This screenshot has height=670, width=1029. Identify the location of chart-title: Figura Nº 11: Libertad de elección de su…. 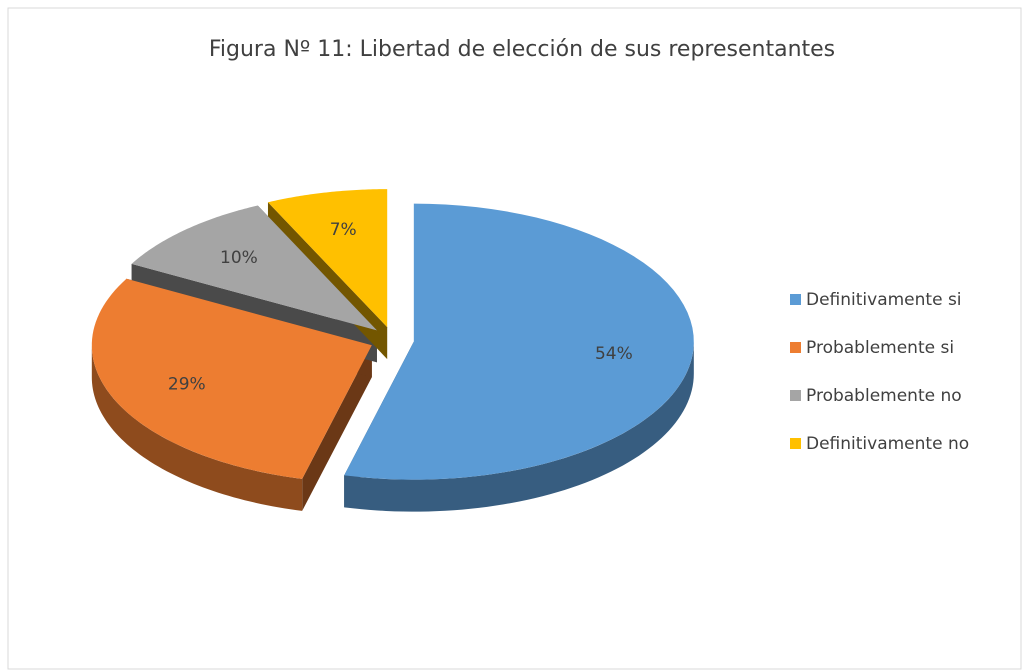
(522, 49).